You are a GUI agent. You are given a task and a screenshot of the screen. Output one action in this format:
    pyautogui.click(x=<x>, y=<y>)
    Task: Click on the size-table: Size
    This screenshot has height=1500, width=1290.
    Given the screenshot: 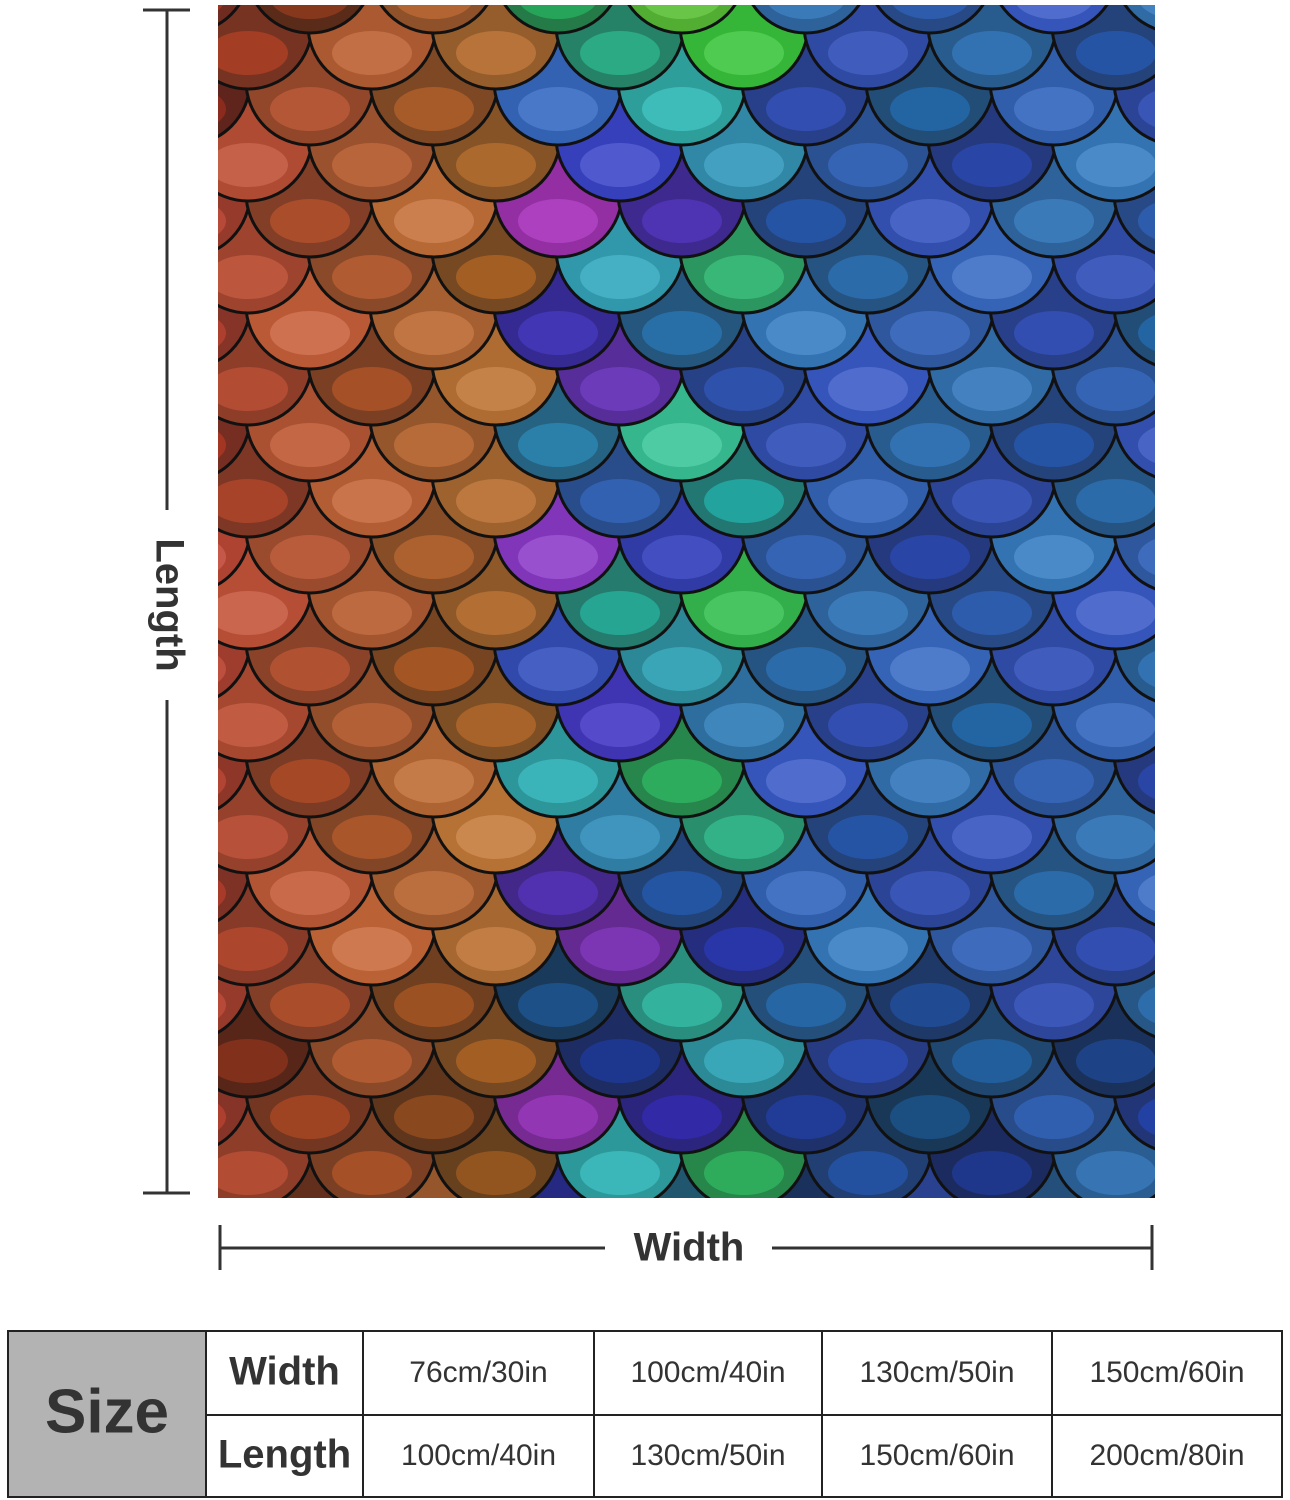 What is the action you would take?
    pyautogui.click(x=645, y=1414)
    